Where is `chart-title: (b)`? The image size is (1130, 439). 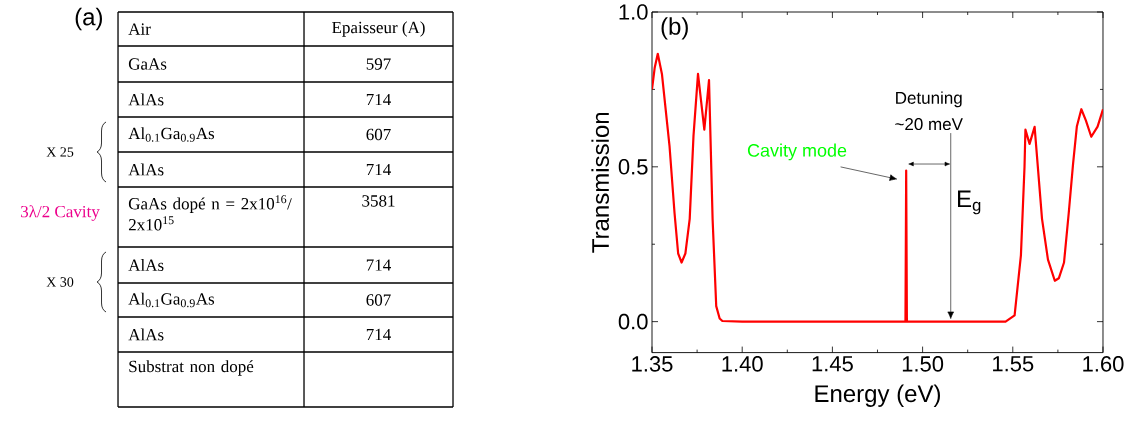 chart-title: (b) is located at coordinates (674, 28).